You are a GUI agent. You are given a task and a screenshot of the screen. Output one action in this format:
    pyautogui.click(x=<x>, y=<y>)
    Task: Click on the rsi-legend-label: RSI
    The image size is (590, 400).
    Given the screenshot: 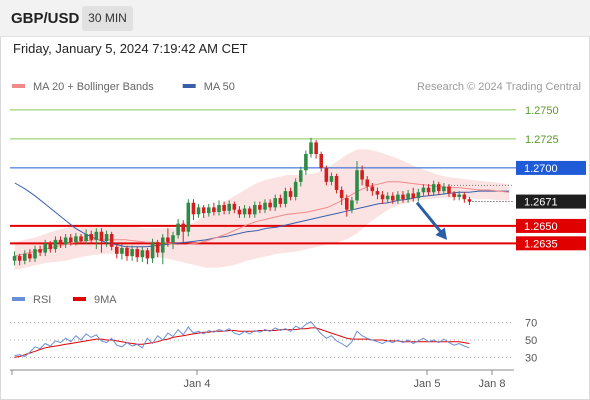 What is the action you would take?
    pyautogui.click(x=42, y=300)
    